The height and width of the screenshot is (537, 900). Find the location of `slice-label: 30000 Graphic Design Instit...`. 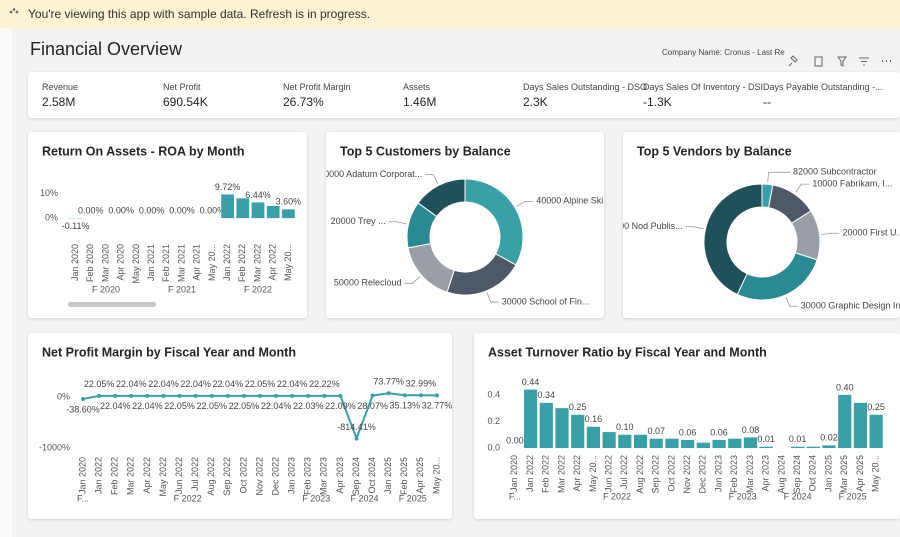

slice-label: 30000 Graphic Design Instit... is located at coordinates (850, 306).